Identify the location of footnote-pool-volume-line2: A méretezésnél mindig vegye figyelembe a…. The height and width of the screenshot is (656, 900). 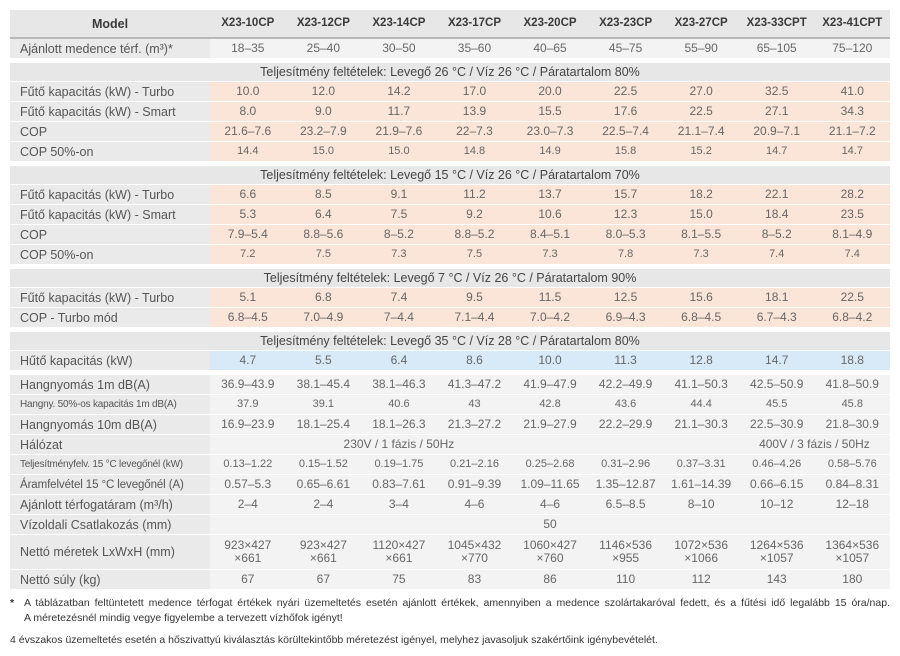
(183, 617).